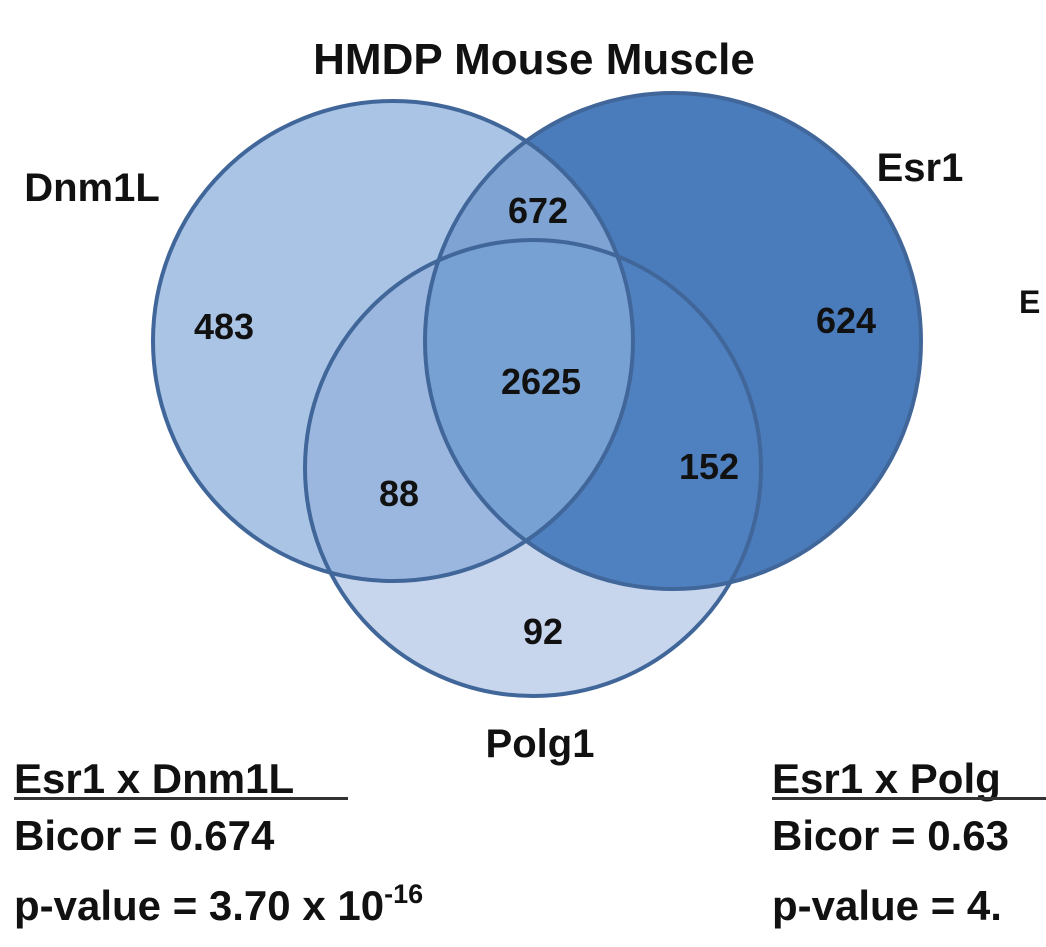  What do you see at coordinates (1029, 302) in the screenshot?
I see `clipped-label-right: E` at bounding box center [1029, 302].